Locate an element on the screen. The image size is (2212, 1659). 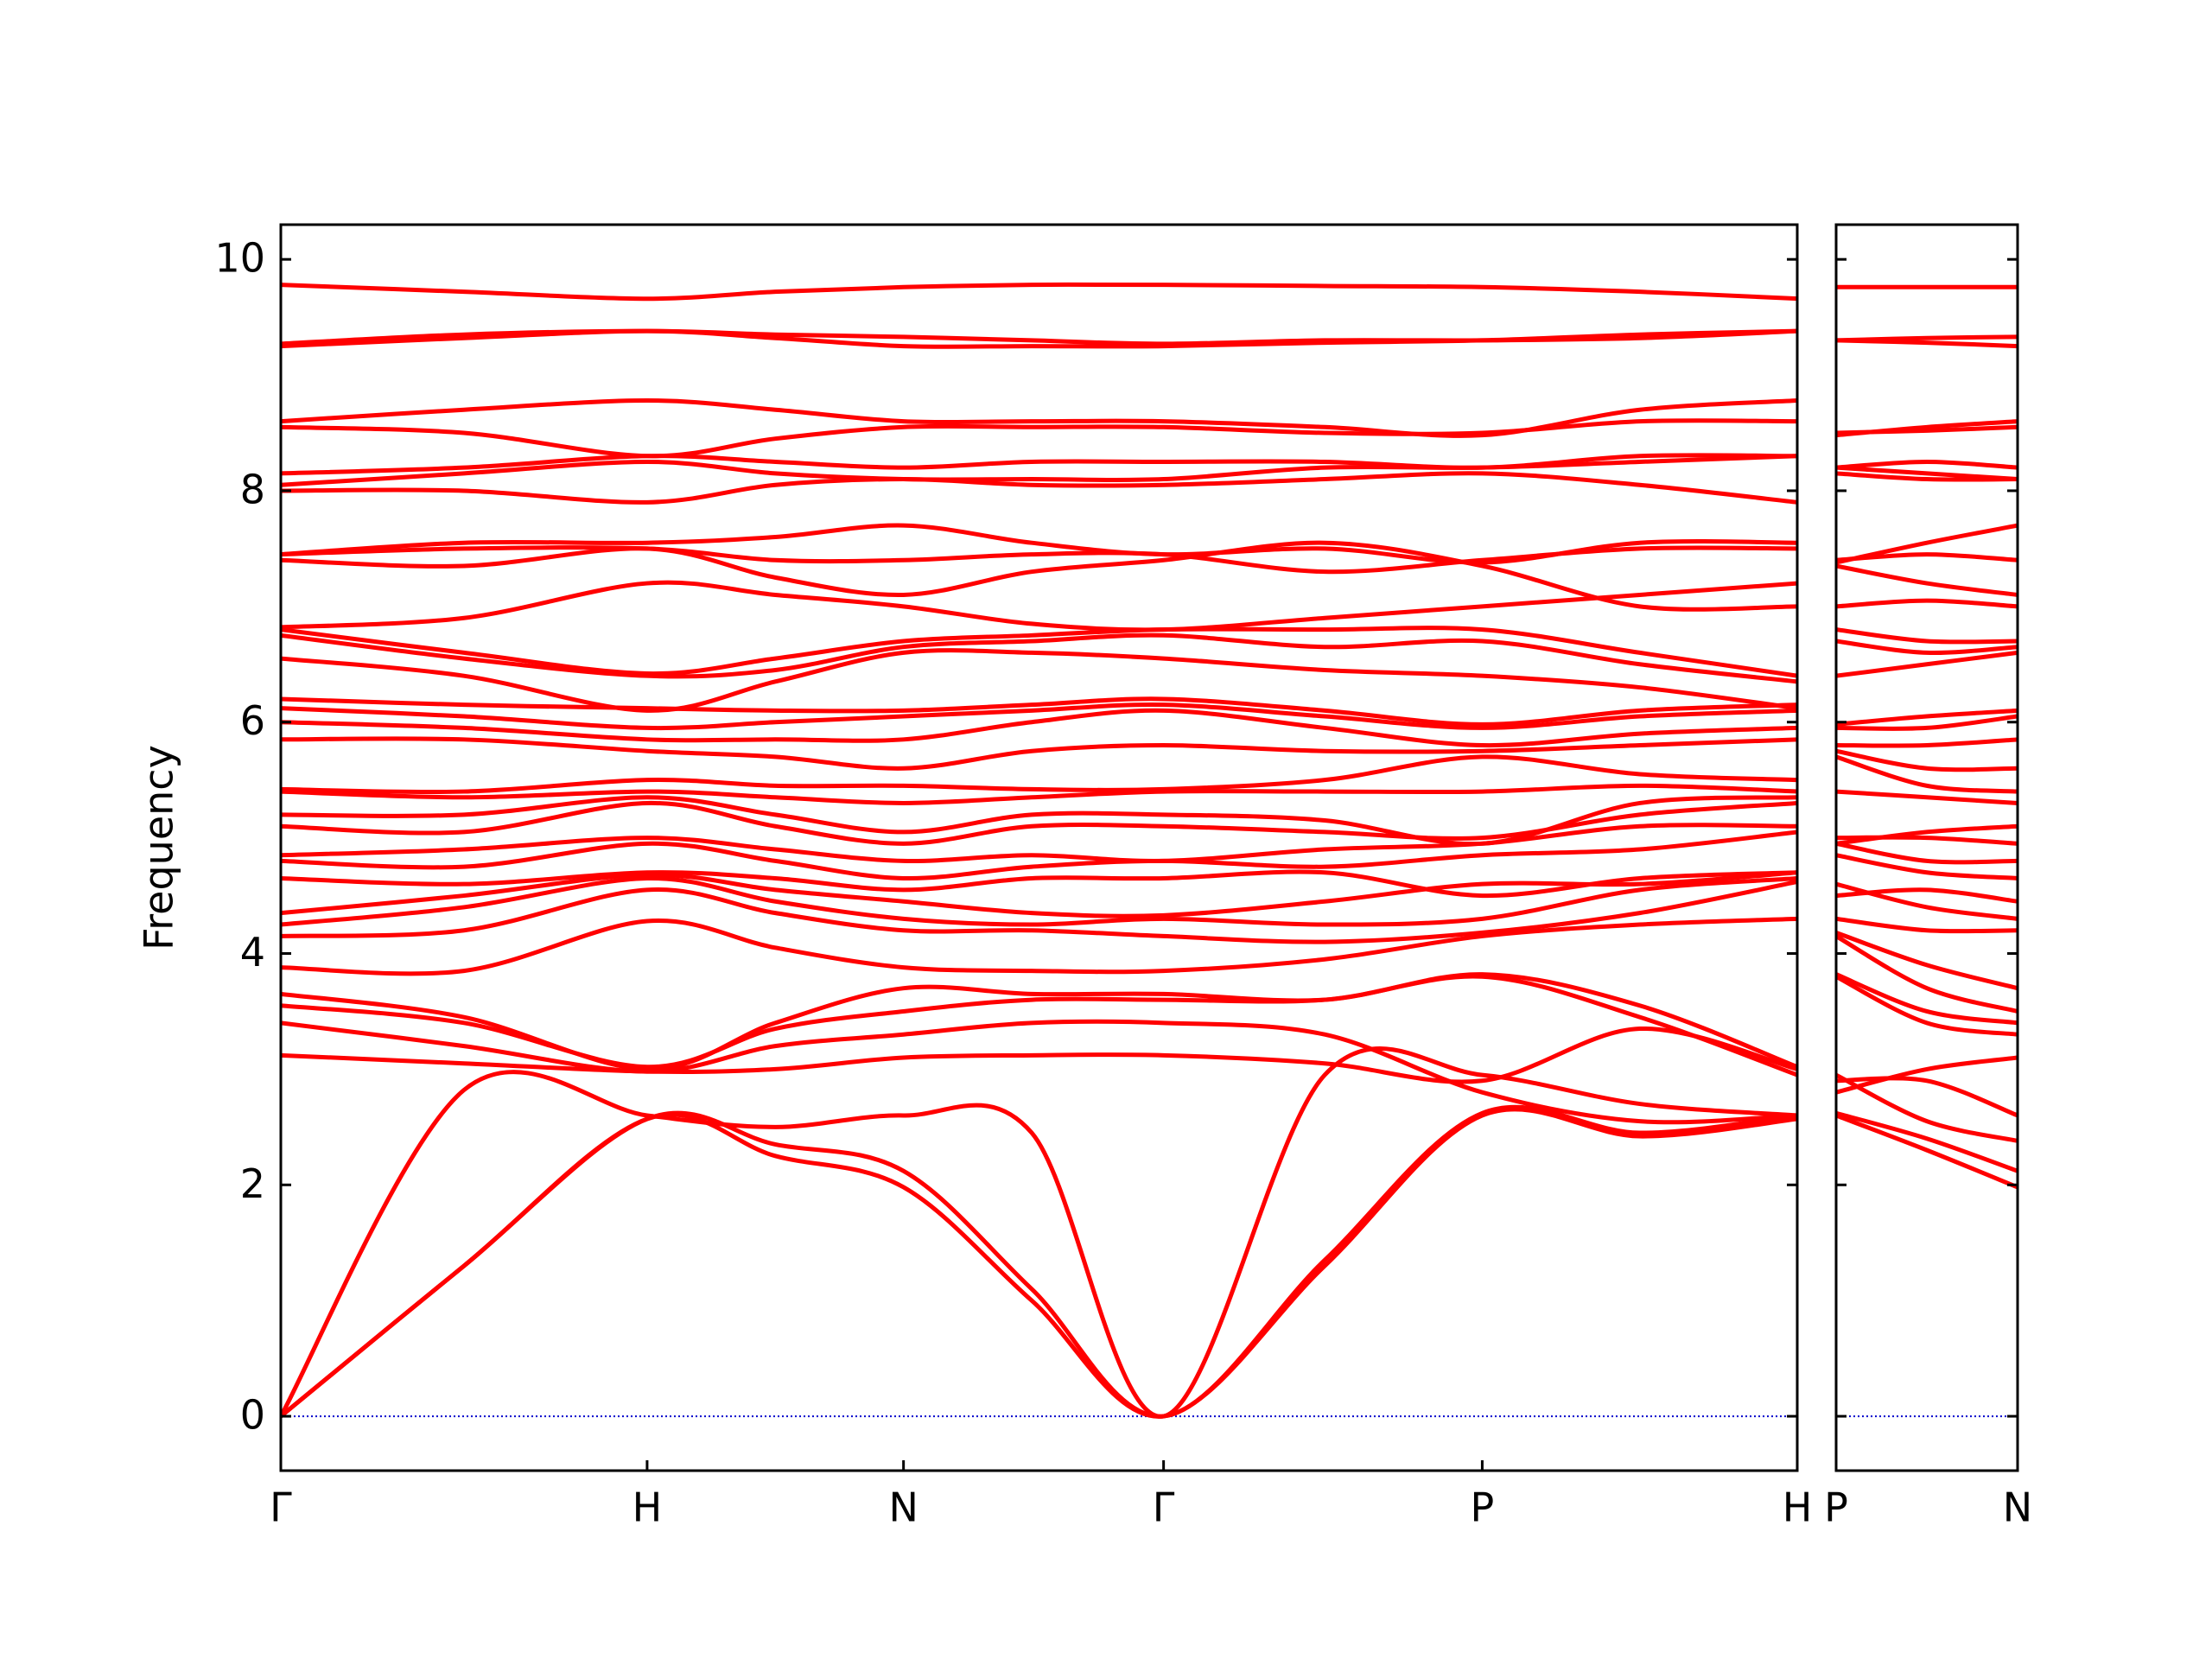
y-axis-label: Frequency is located at coordinates (159, 847).